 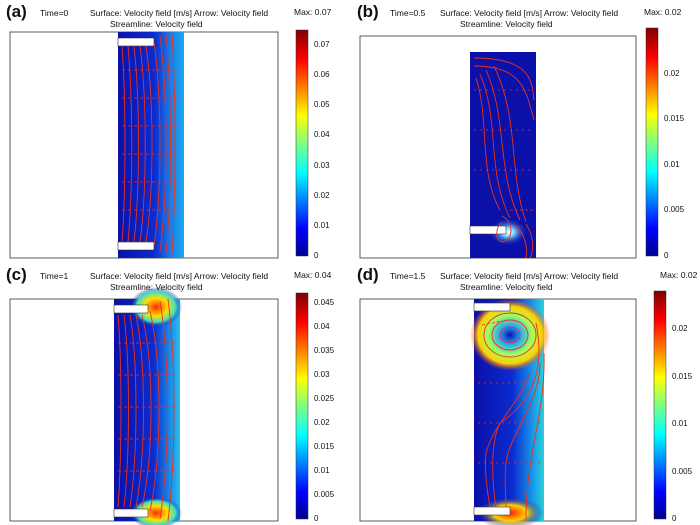 I want to click on colorbar-tick-label: 0.06, so click(x=322, y=75).